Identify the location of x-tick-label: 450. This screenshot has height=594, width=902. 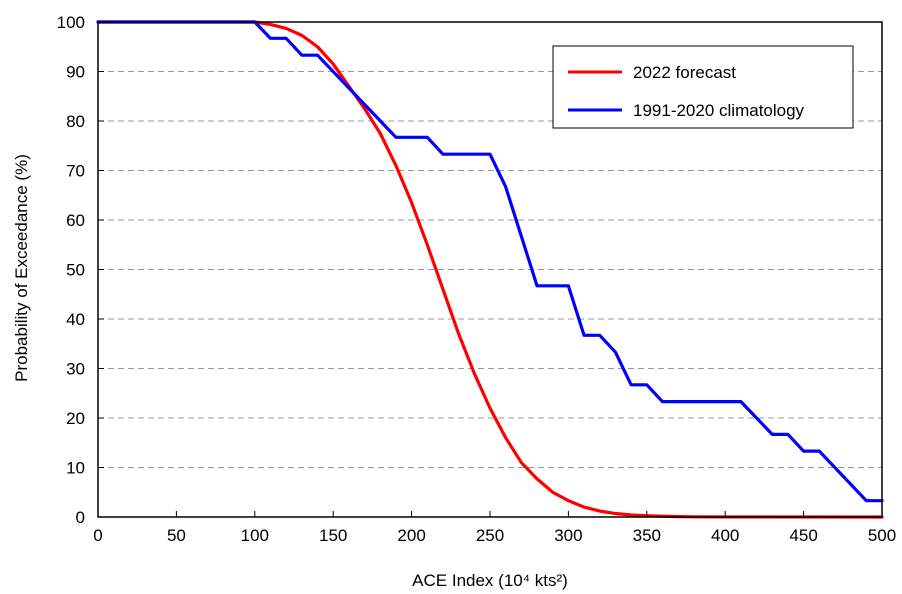
(803, 535).